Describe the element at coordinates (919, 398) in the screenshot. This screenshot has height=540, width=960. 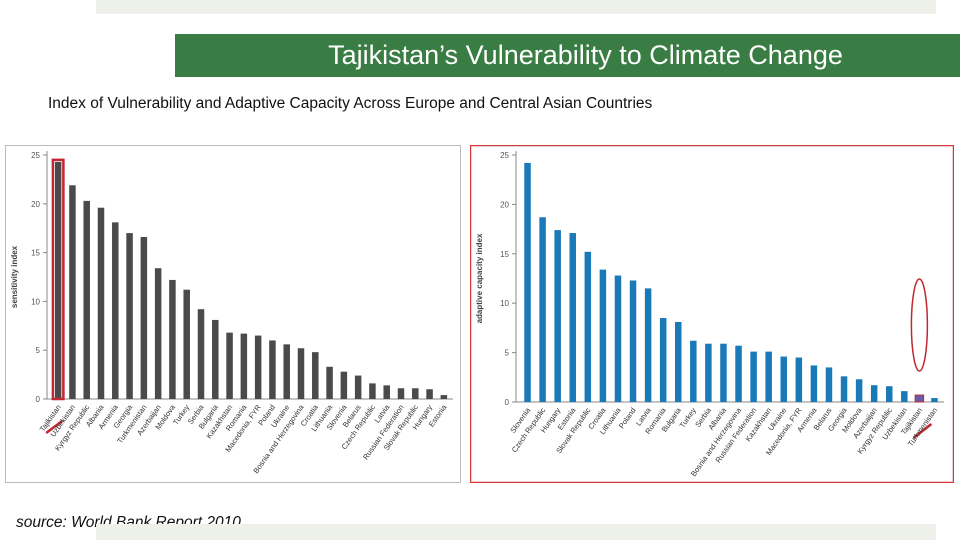
I see `highlight-bar` at that location.